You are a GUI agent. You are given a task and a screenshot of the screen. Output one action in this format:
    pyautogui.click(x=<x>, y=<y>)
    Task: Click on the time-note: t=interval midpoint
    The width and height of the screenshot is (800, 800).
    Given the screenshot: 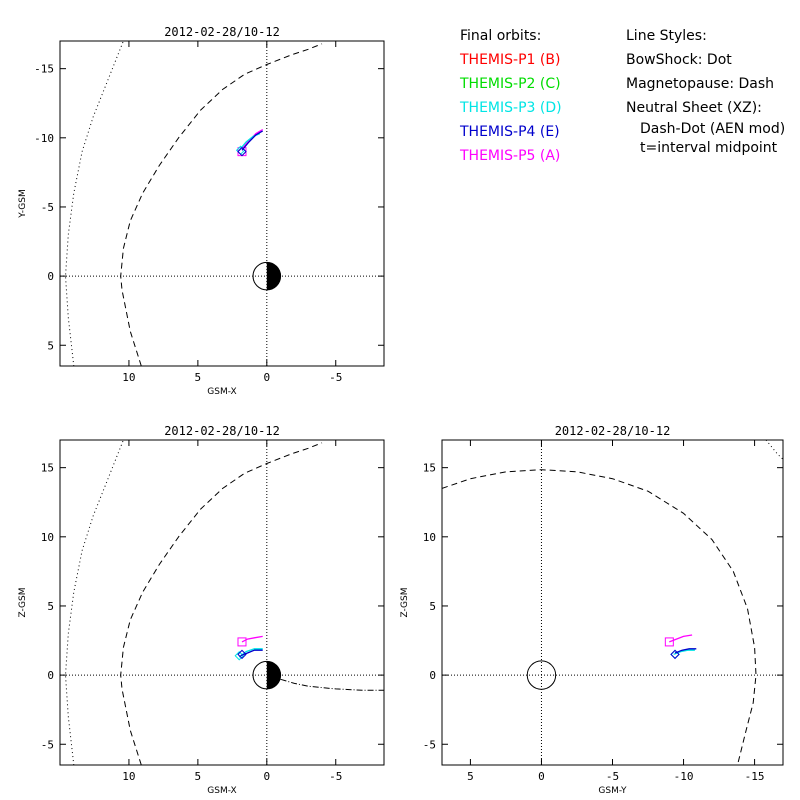 What is the action you would take?
    pyautogui.click(x=709, y=148)
    